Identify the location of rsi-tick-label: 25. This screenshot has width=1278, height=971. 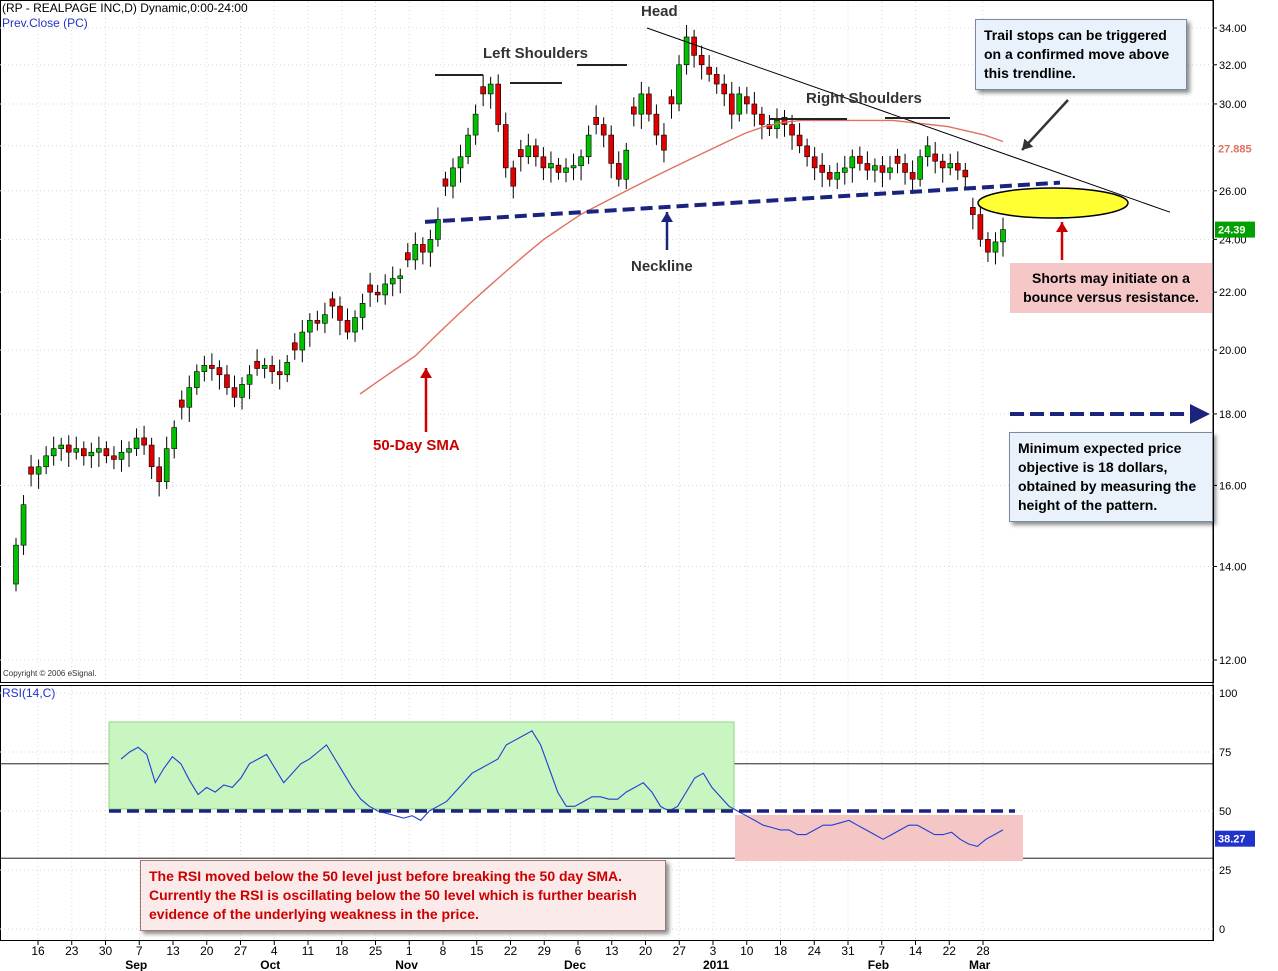
(1225, 871).